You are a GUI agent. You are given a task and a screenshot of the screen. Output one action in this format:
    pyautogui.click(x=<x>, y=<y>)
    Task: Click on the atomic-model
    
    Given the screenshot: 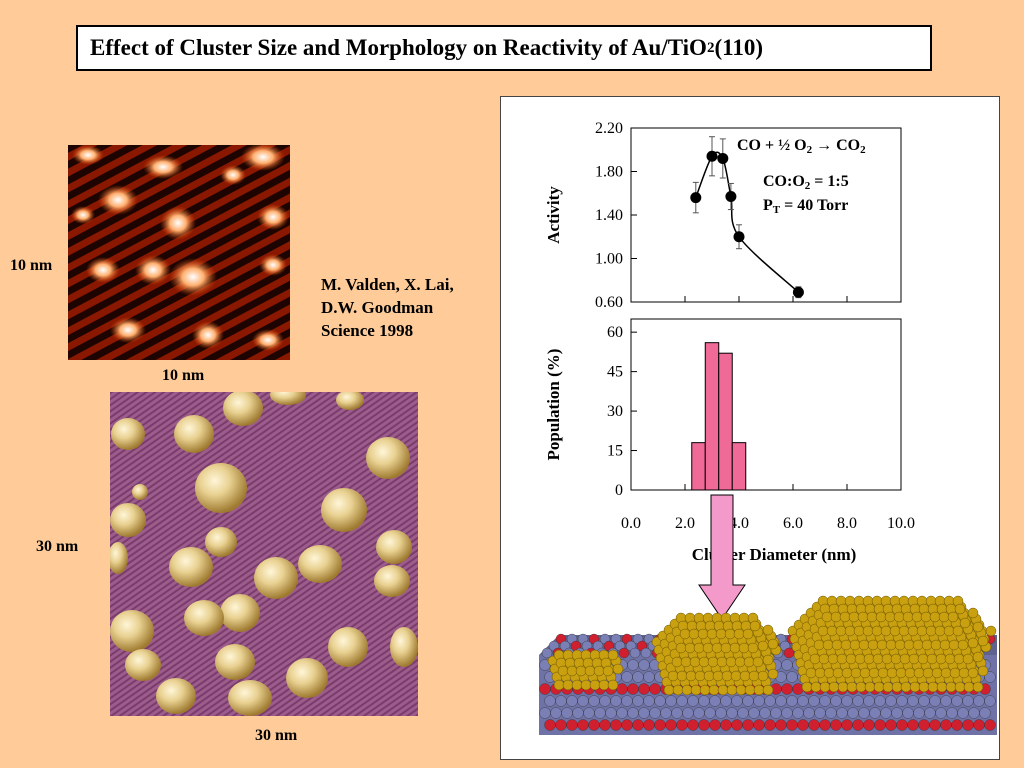 What is the action you would take?
    pyautogui.click(x=768, y=665)
    